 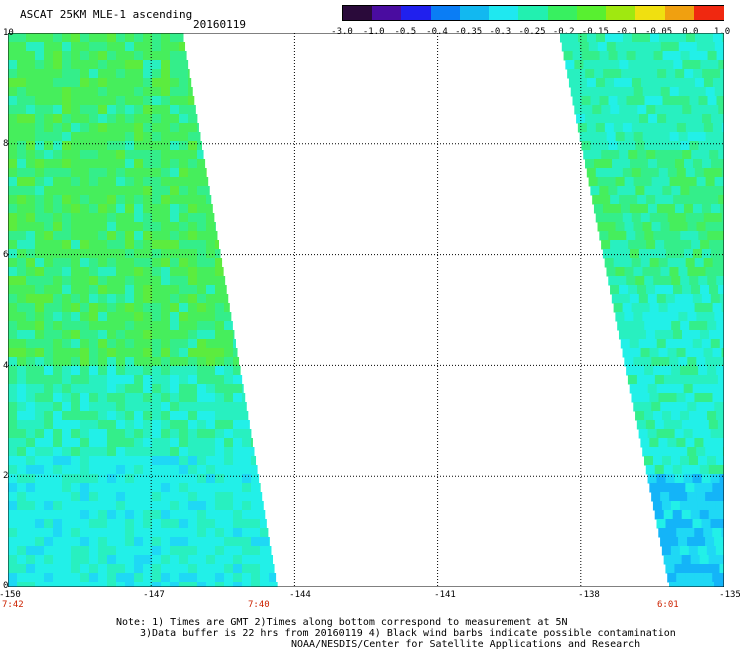 What do you see at coordinates (595, 32) in the screenshot?
I see `colorbar-tick: -0.15` at bounding box center [595, 32].